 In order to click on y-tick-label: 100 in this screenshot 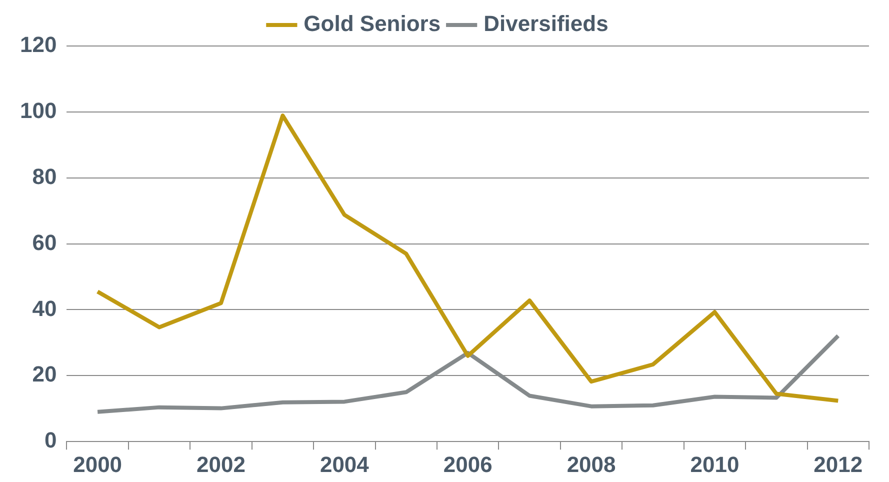, I will do `click(38, 110)`.